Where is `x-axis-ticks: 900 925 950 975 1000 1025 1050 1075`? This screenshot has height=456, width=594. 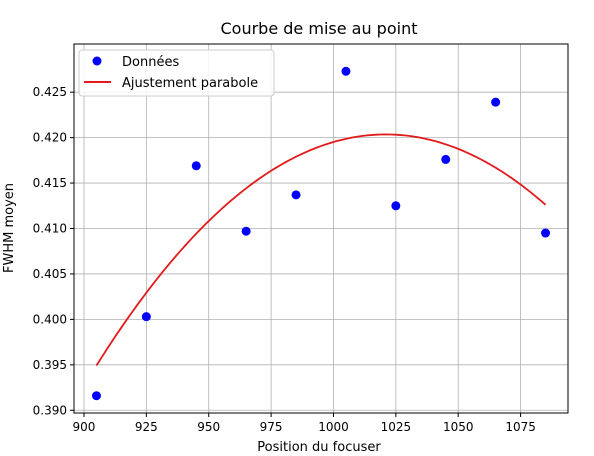 x-axis-ticks: 900 925 950 975 1000 1025 1050 1075 is located at coordinates (304, 423).